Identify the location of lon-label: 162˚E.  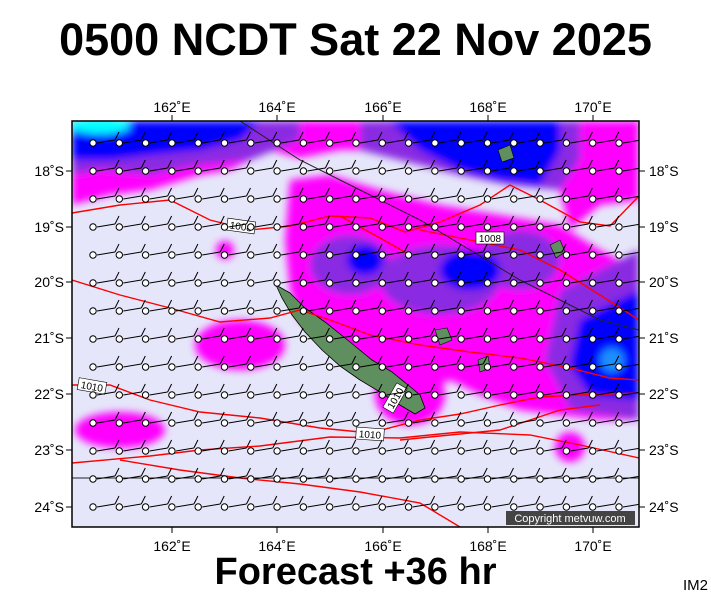
(171, 107).